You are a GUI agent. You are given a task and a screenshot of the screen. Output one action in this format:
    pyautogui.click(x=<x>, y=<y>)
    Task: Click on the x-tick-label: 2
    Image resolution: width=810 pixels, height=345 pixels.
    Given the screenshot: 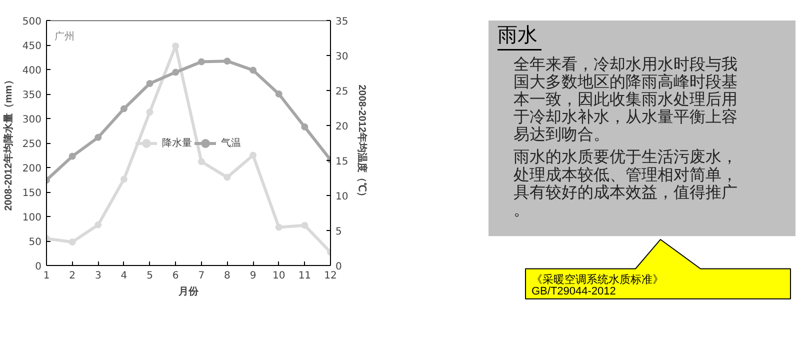 What is the action you would take?
    pyautogui.click(x=72, y=276)
    